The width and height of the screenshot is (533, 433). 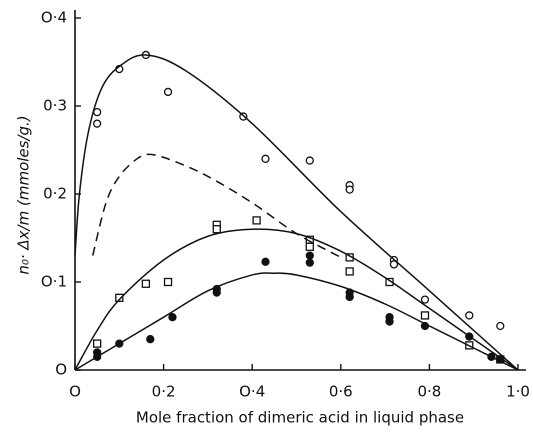 What do you see at coordinates (54, 18) in the screenshot?
I see `y-tick-label: O·4` at bounding box center [54, 18].